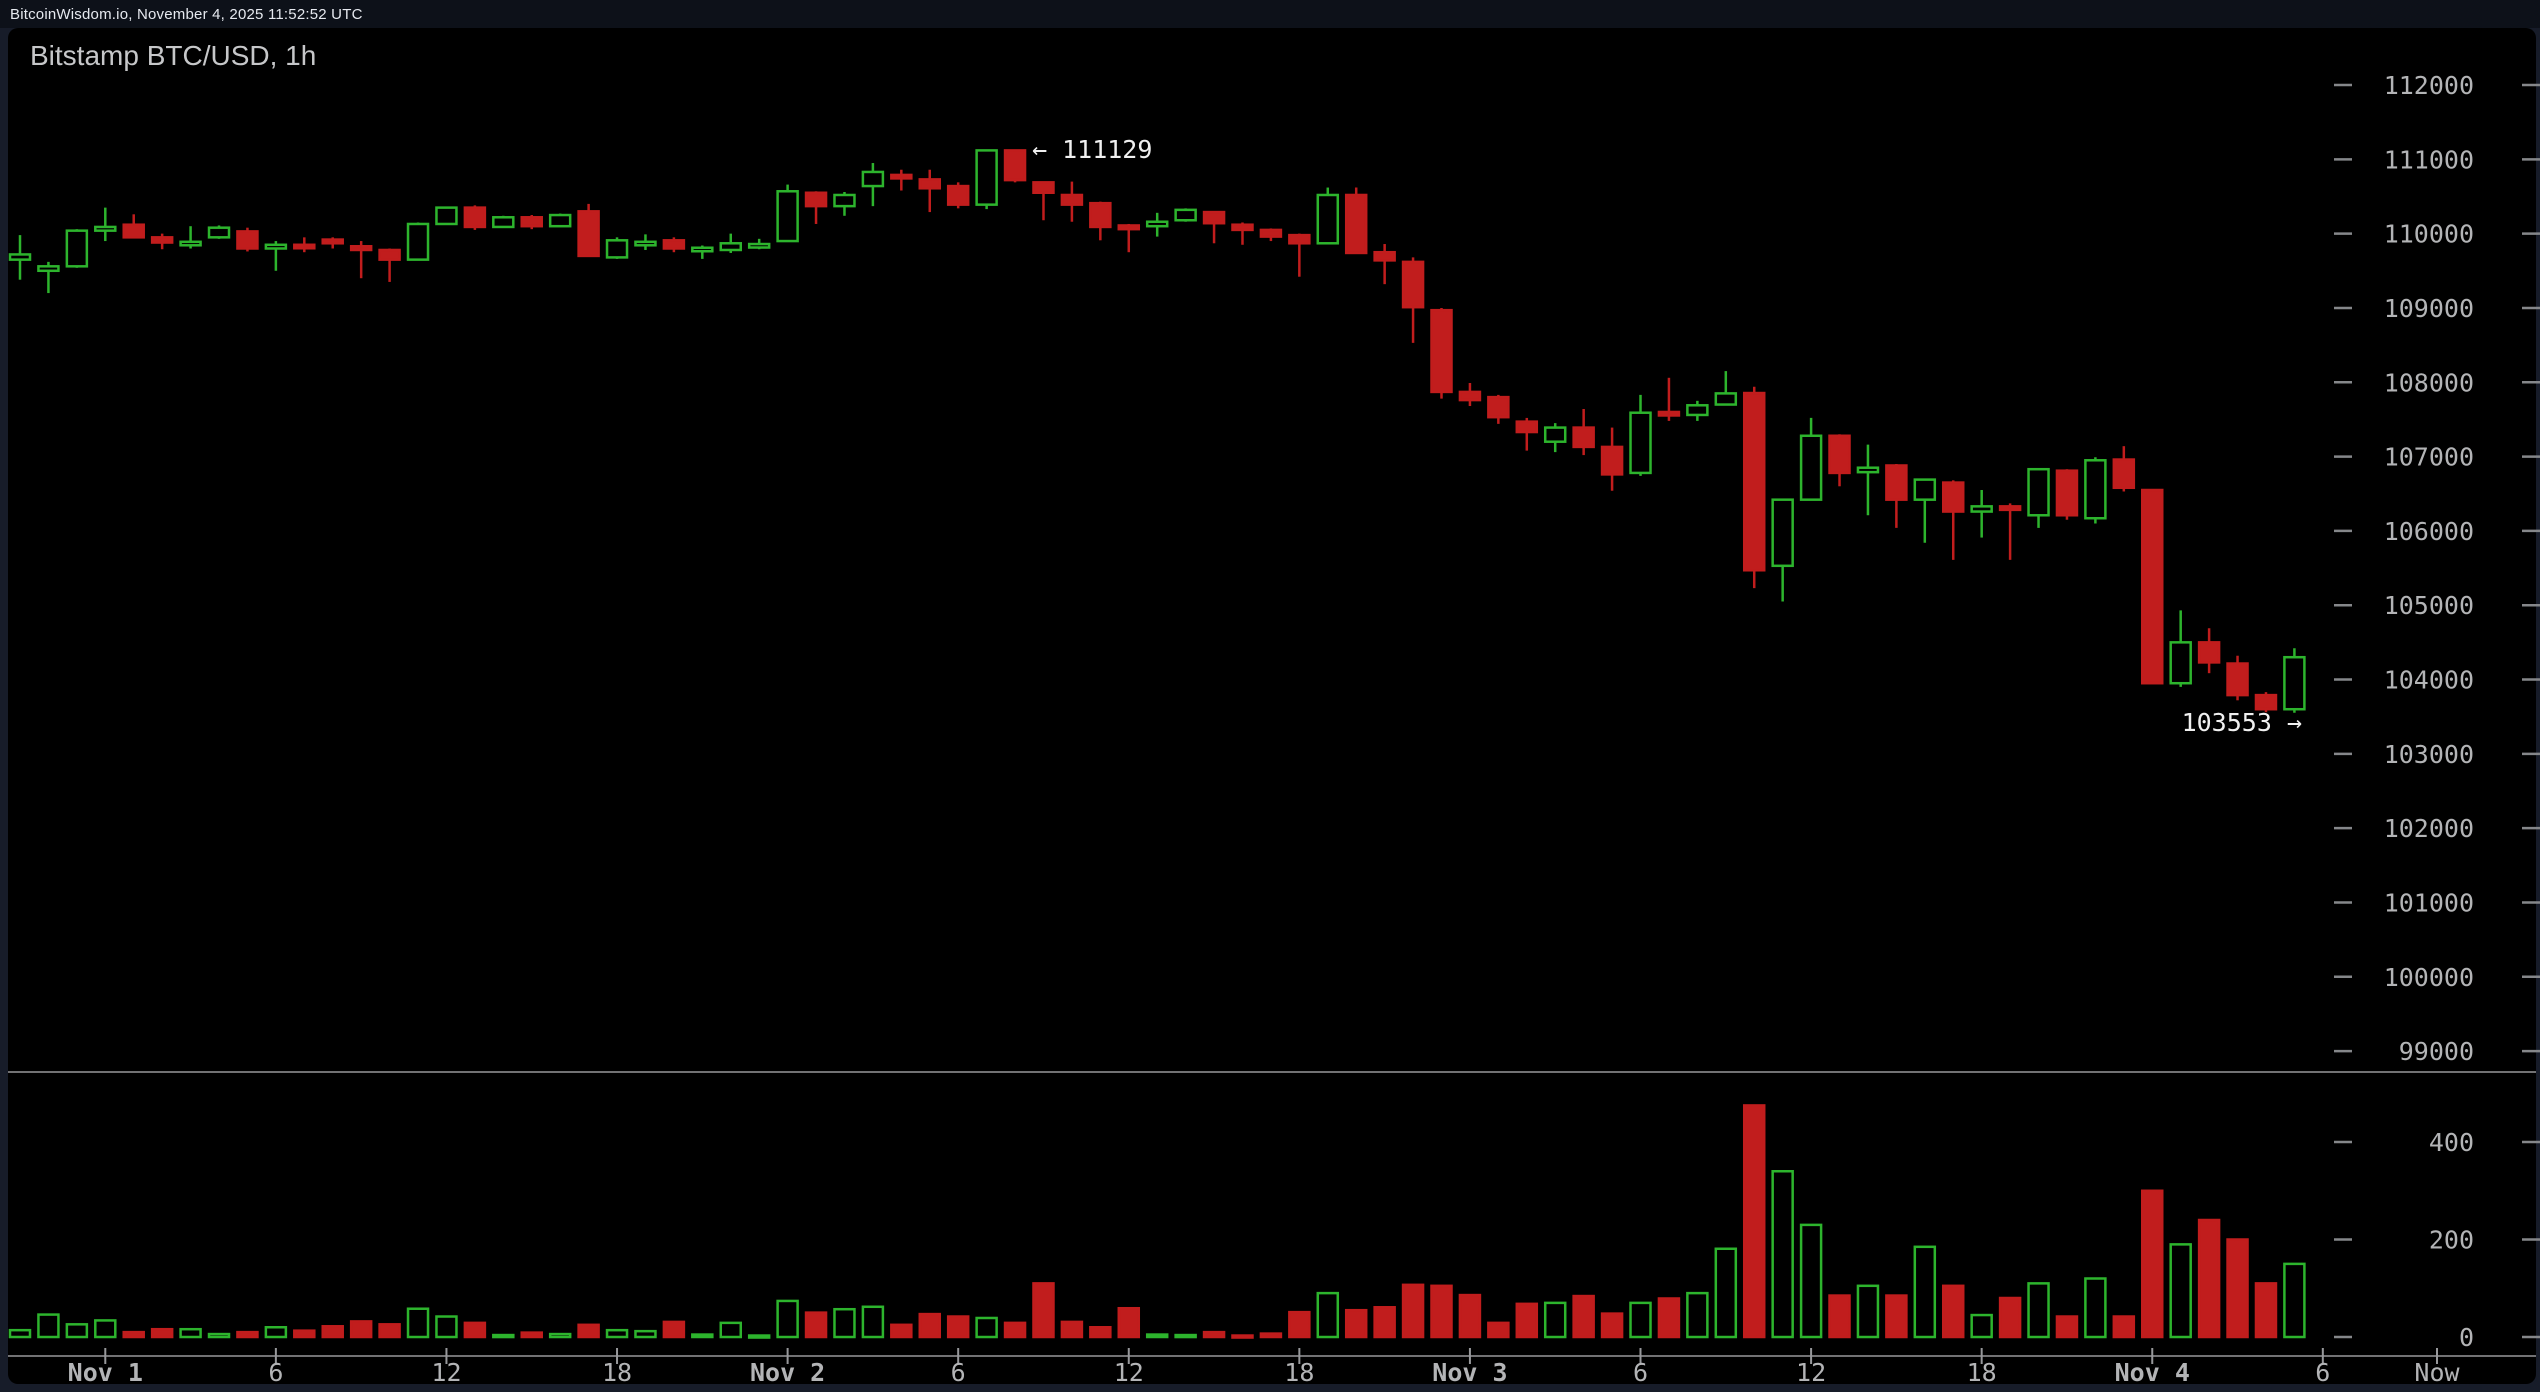 The width and height of the screenshot is (2540, 1392). Describe the element at coordinates (1982, 1372) in the screenshot. I see `time-label: 18` at that location.